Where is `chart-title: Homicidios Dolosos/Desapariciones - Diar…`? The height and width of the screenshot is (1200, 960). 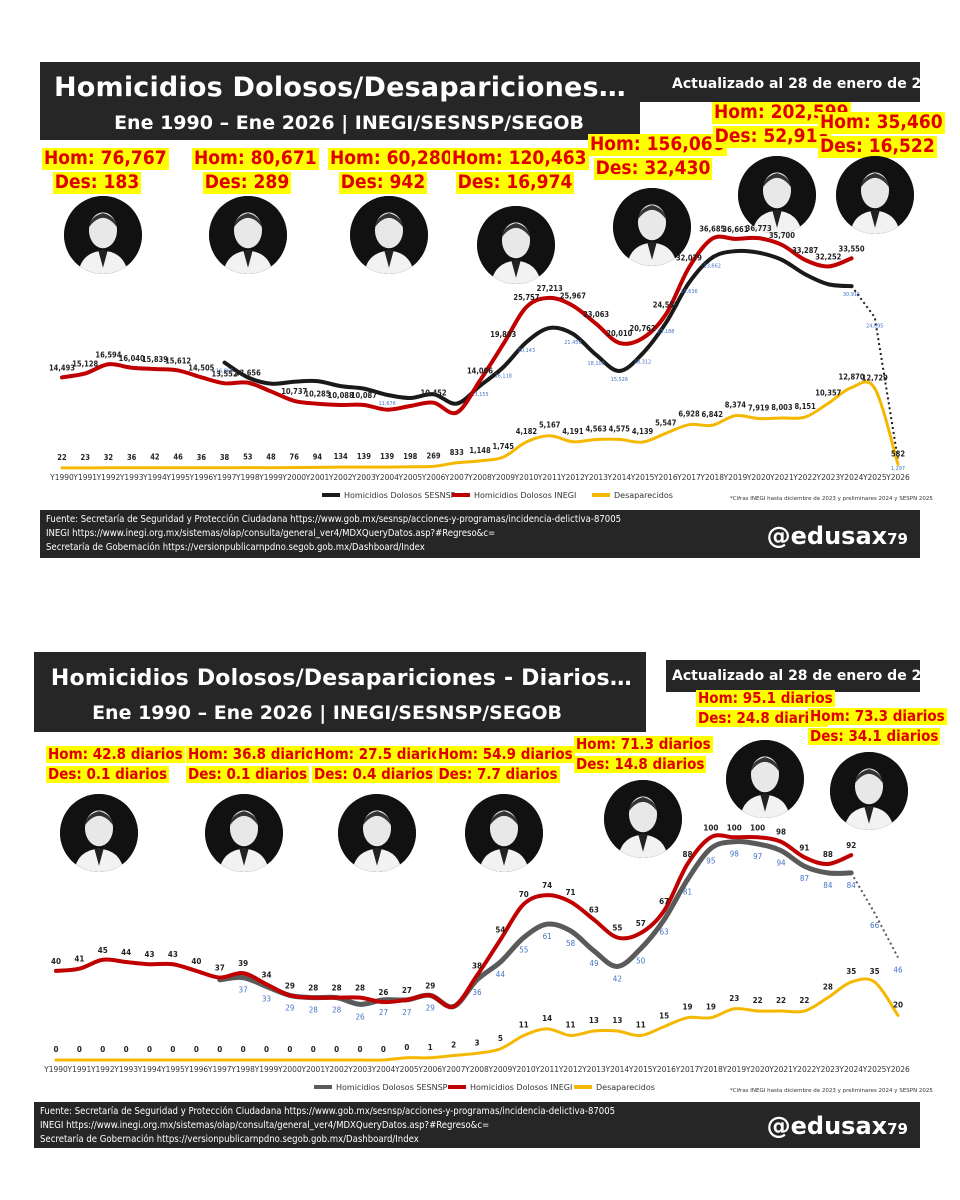
chart-title: Homicidios Dolosos/Desapariciones - Diar… is located at coordinates (341, 678).